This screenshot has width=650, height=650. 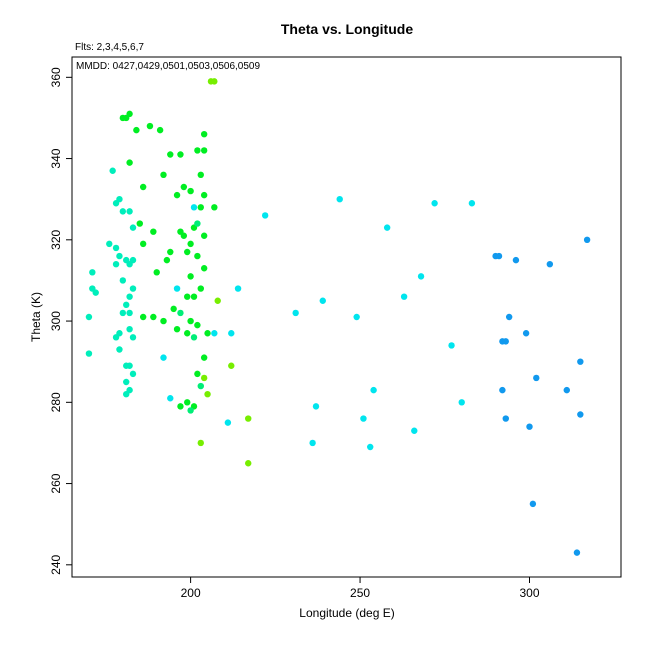 What do you see at coordinates (191, 593) in the screenshot?
I see `x-tick-label: 200` at bounding box center [191, 593].